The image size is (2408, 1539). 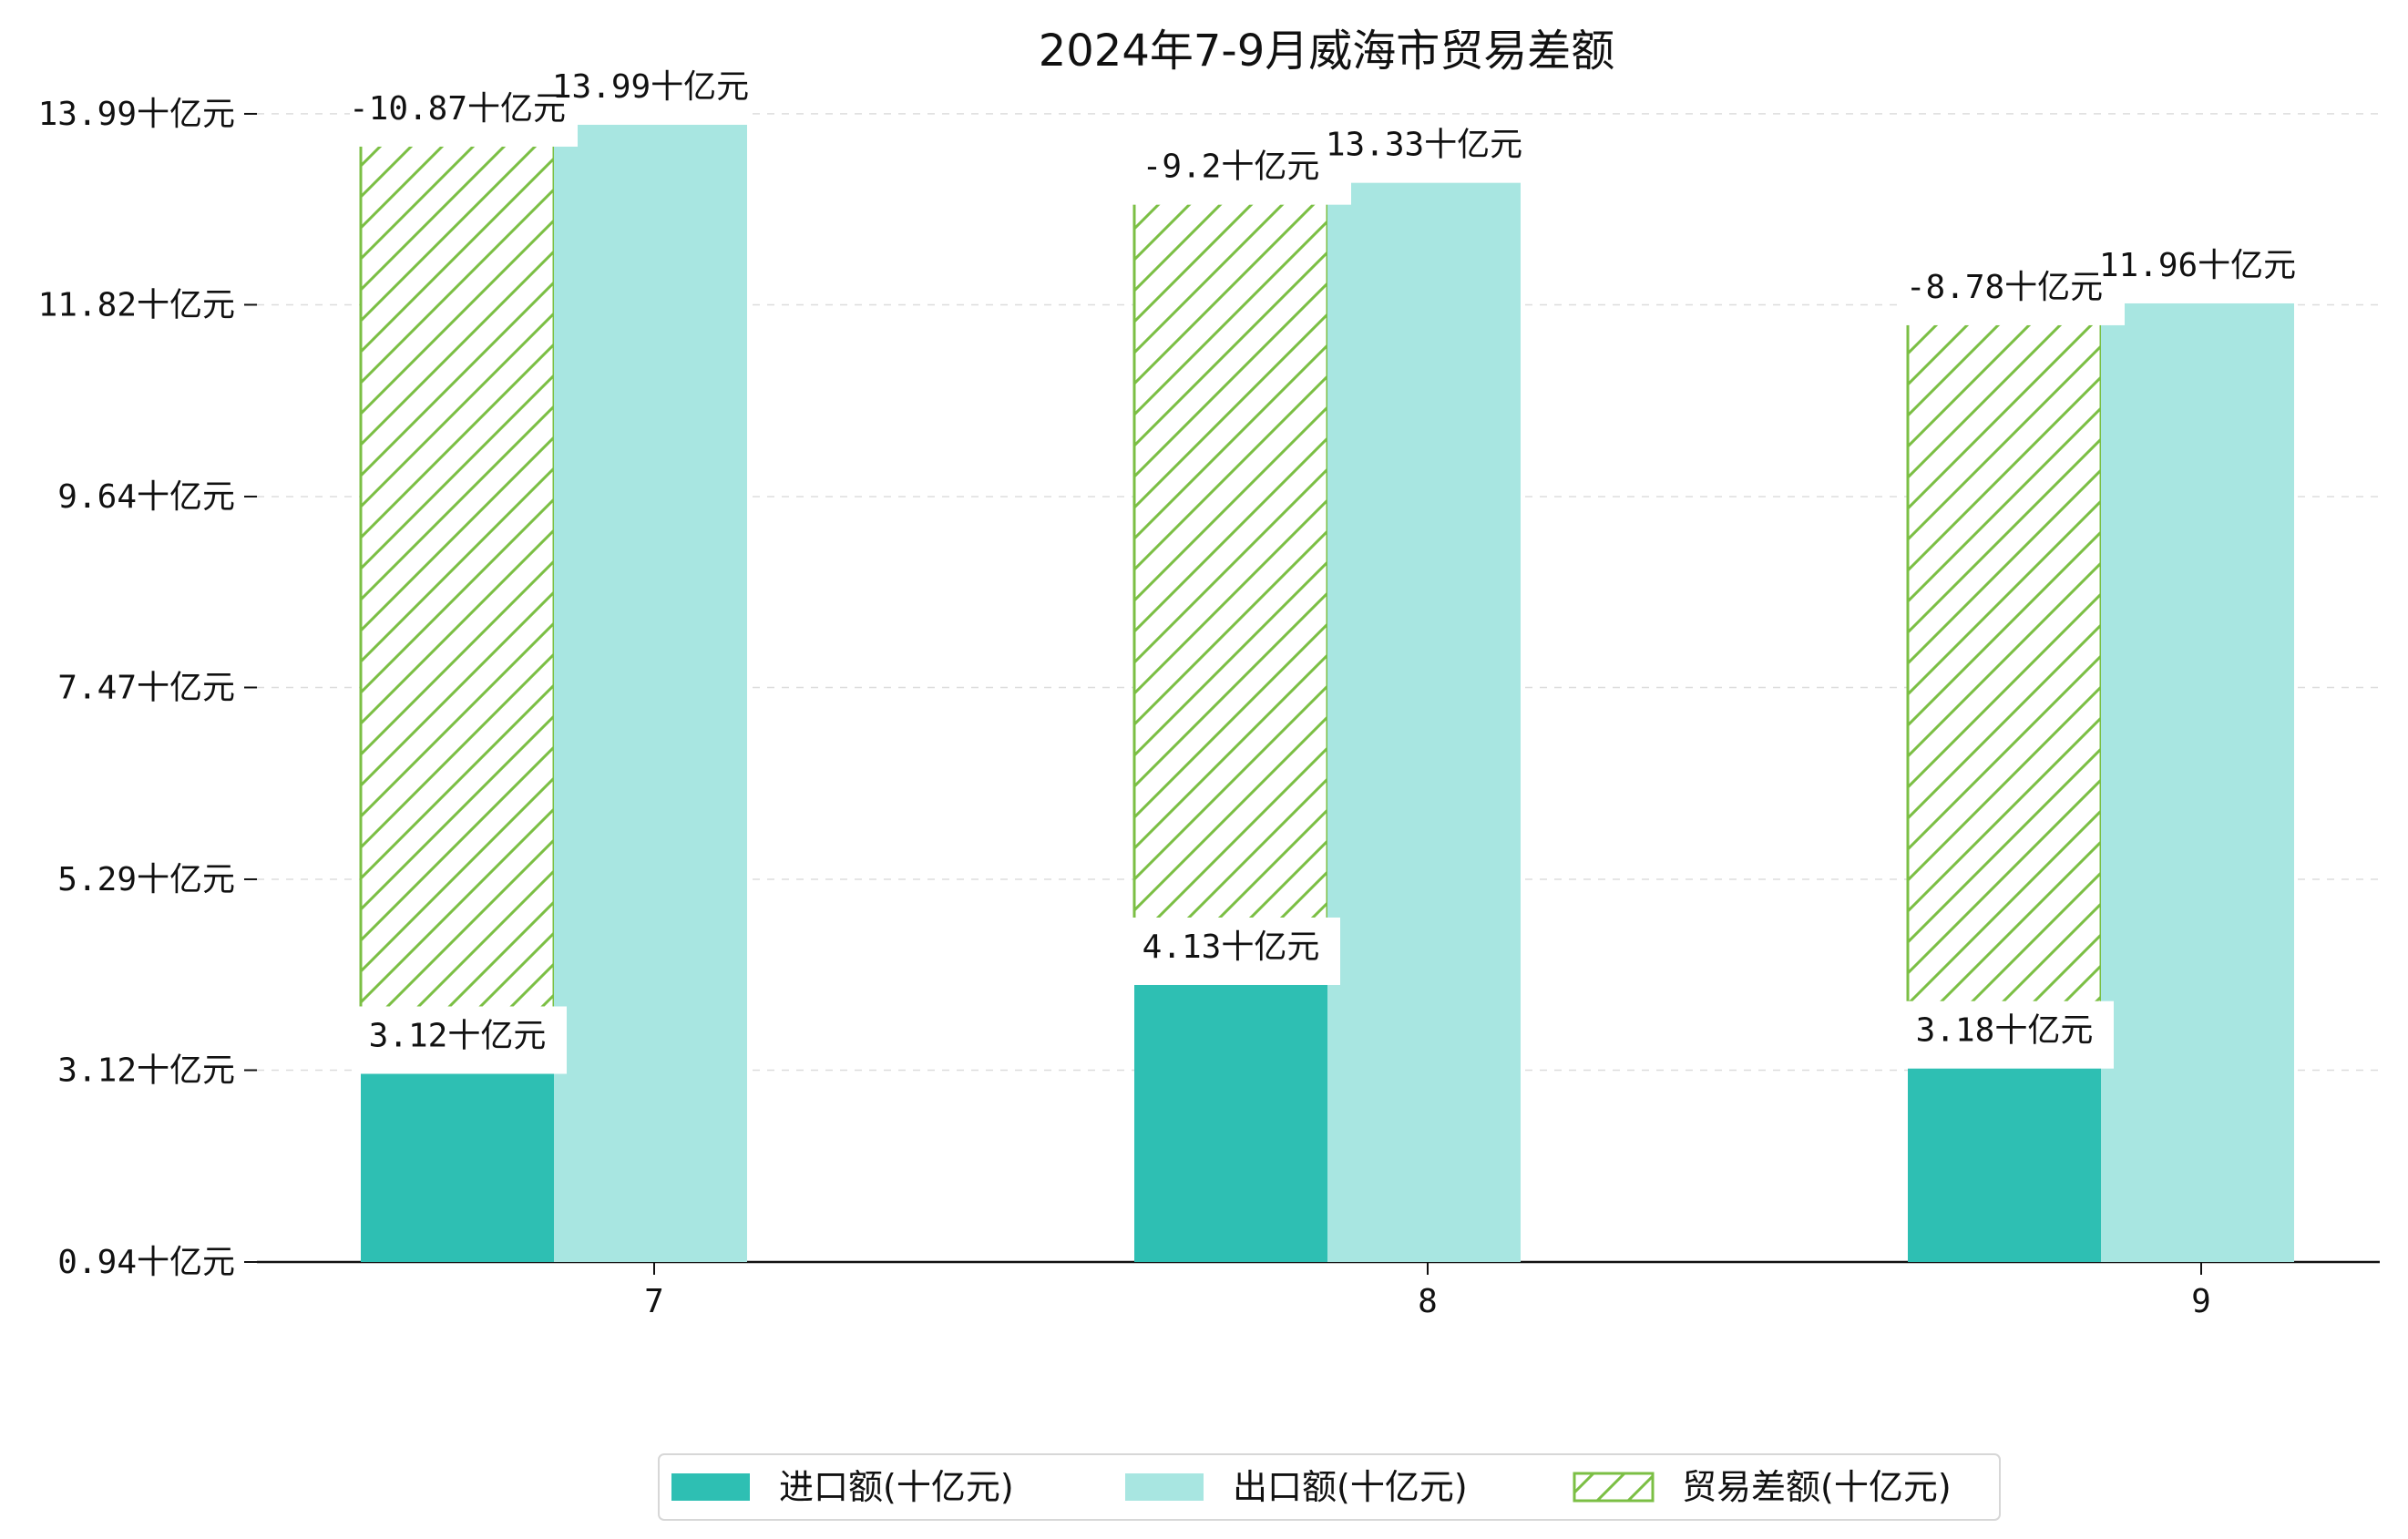 I want to click on trade-balance-value-label: -8.78十亿元, so click(x=2004, y=287).